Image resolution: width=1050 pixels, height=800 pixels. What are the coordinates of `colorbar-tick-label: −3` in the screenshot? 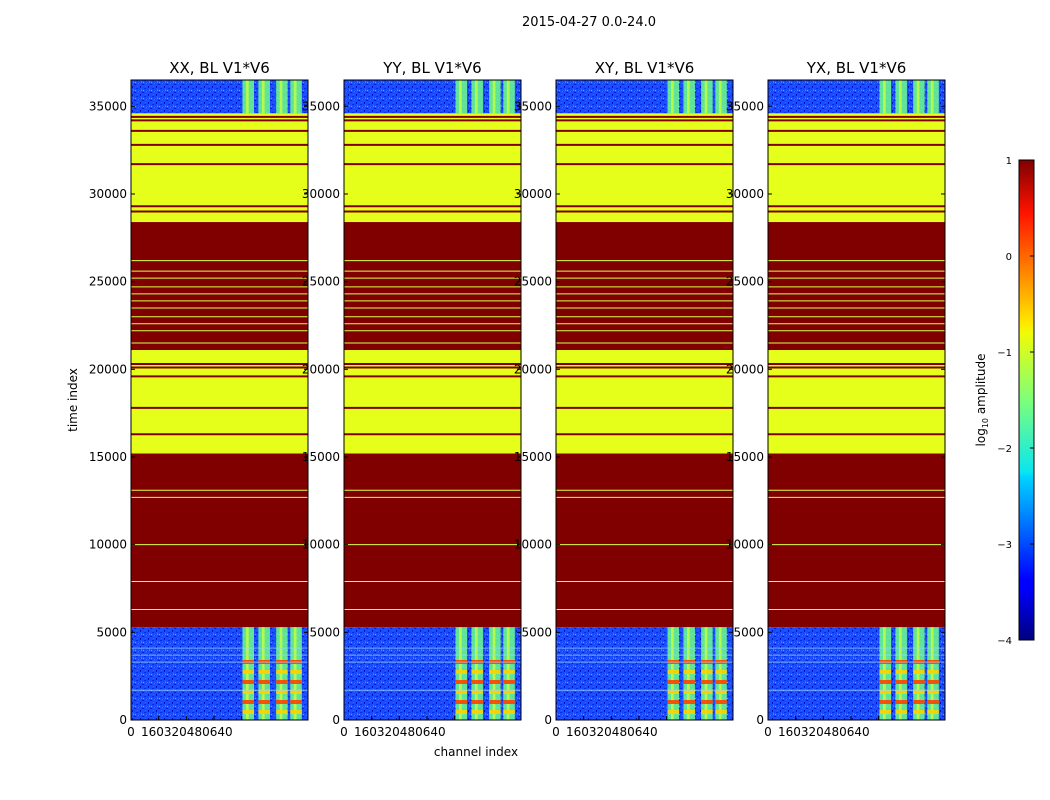 It's located at (1004, 545).